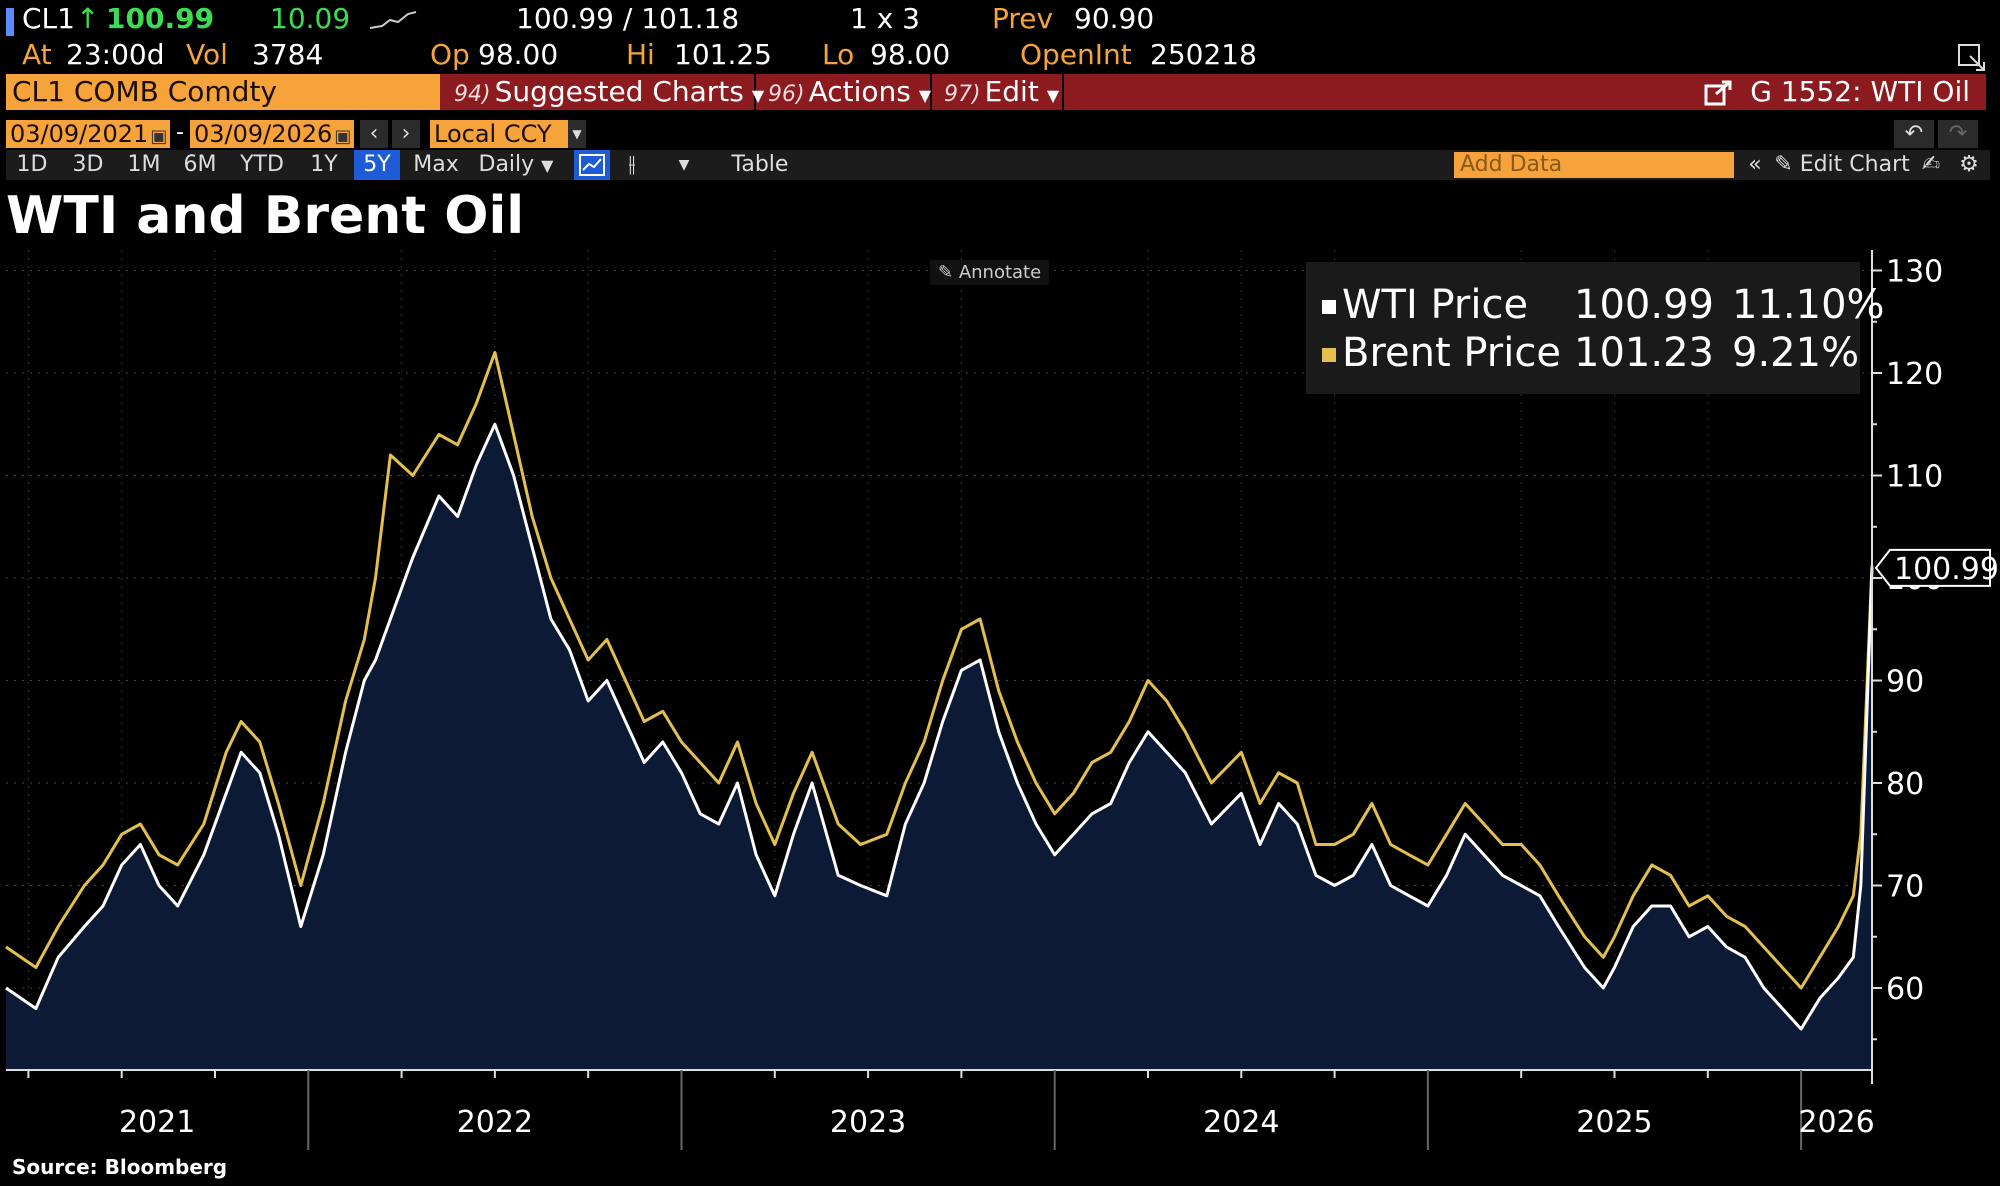  I want to click on table-button: Table, so click(760, 164).